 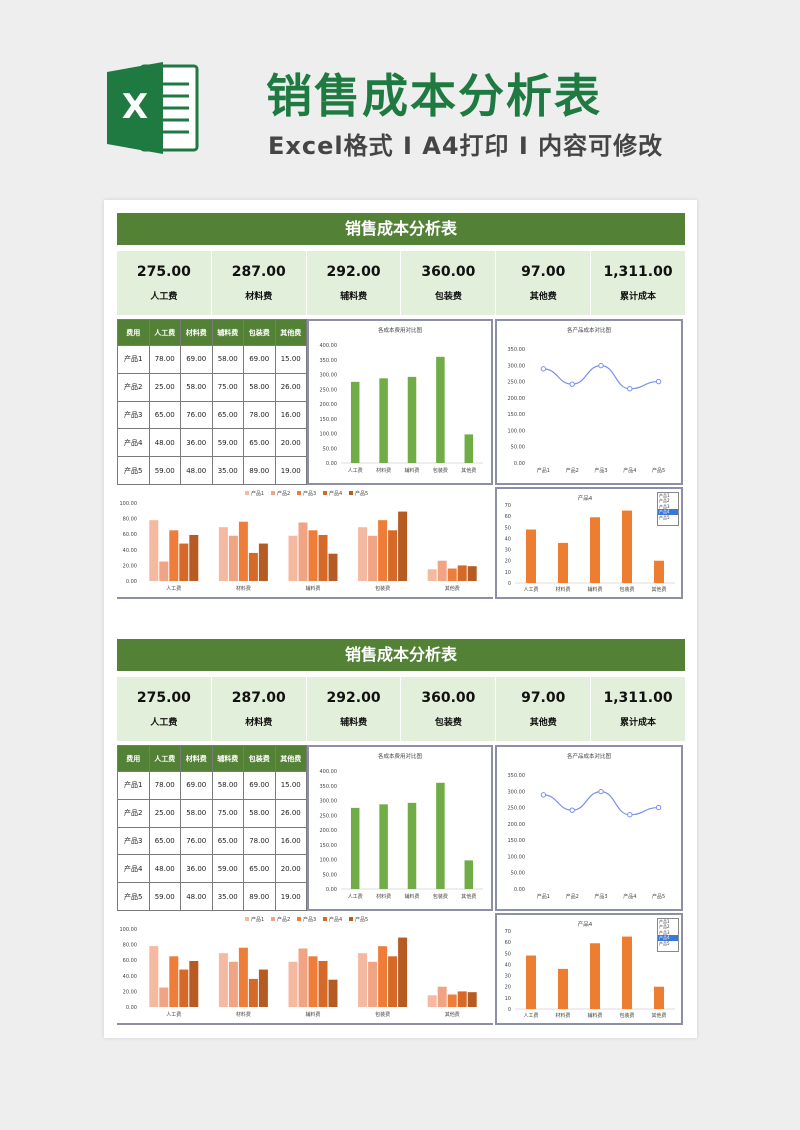 What do you see at coordinates (329, 361) in the screenshot?
I see `y-tick-label: 350.00` at bounding box center [329, 361].